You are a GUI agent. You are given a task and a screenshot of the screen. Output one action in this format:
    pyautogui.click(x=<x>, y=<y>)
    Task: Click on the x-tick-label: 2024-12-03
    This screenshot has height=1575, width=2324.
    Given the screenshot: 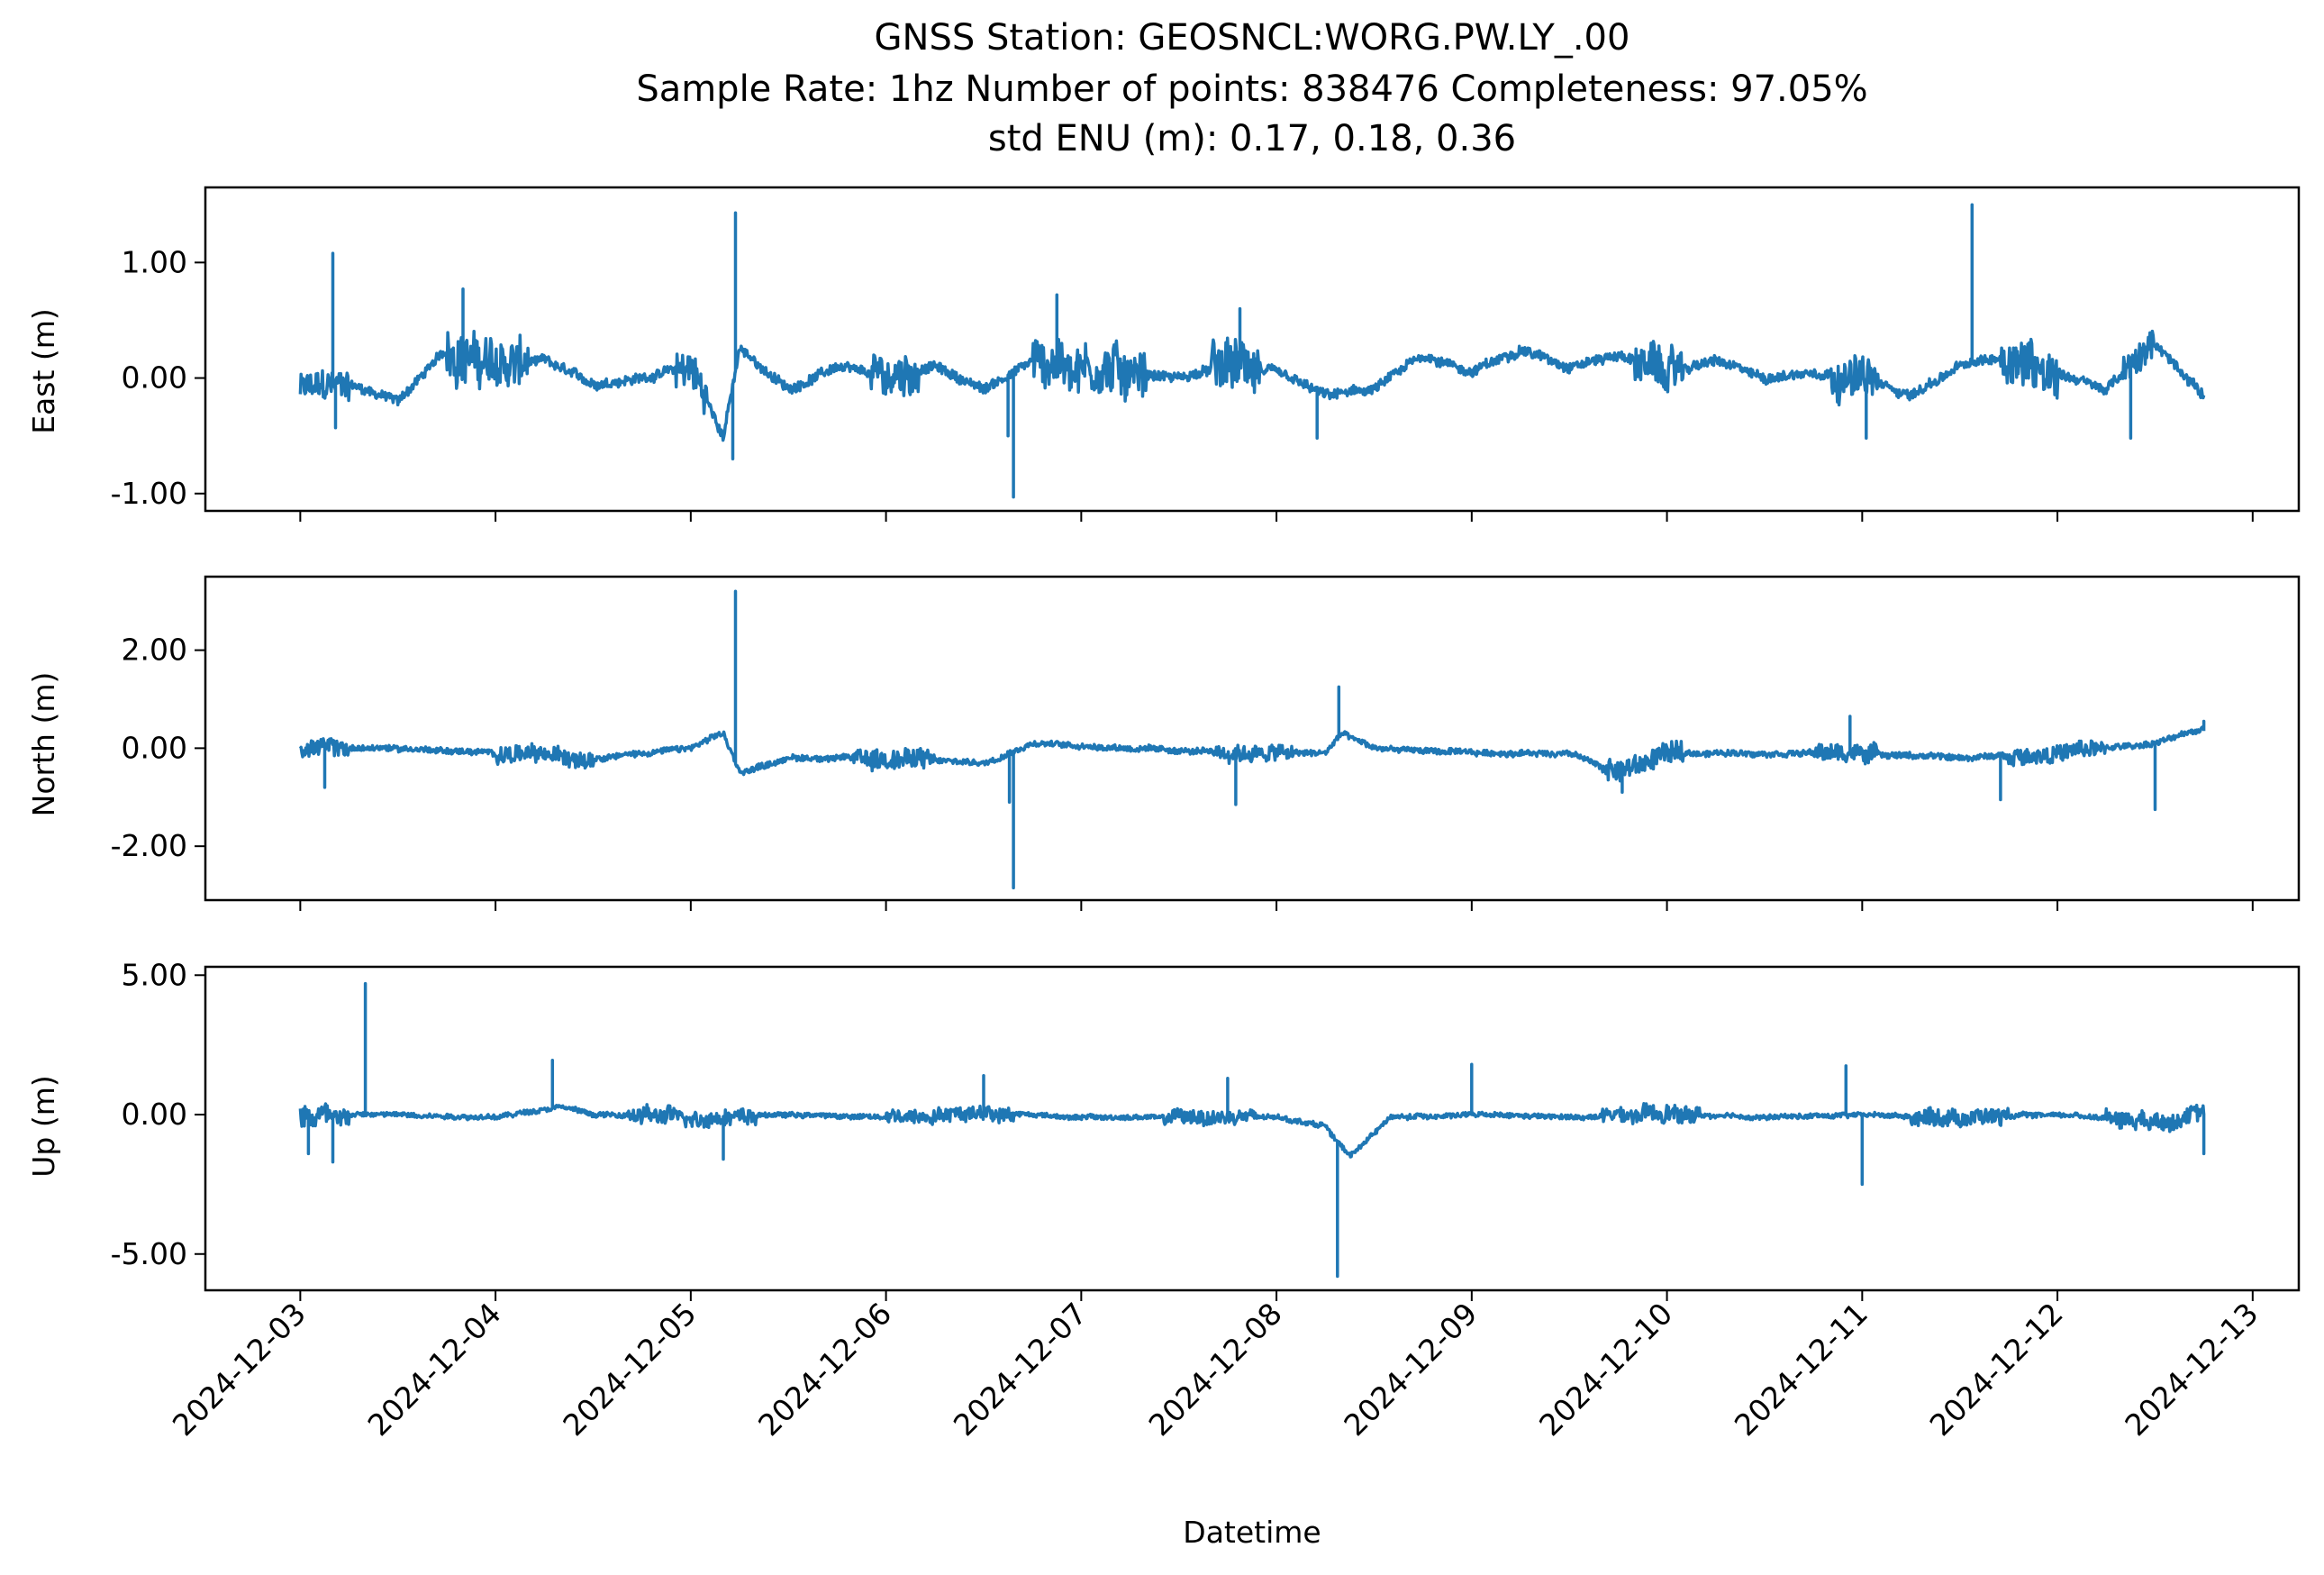 What is the action you would take?
    pyautogui.click(x=240, y=1369)
    